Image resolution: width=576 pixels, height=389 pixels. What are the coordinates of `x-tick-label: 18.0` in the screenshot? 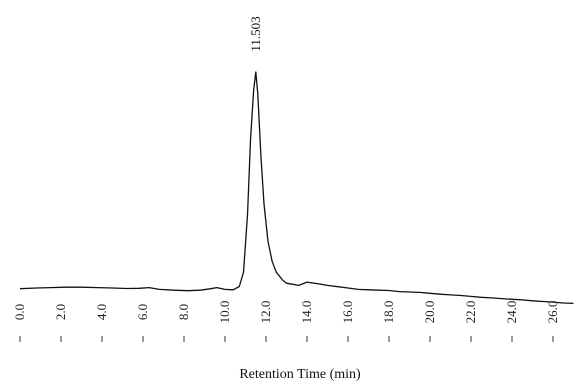 It's located at (388, 312).